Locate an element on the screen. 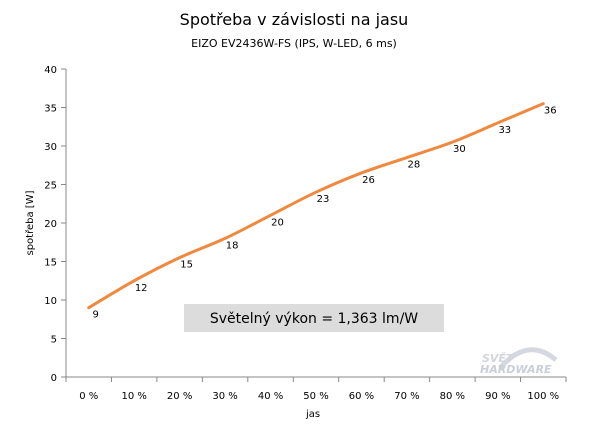 The height and width of the screenshot is (426, 589). x-tick-label: 50 % is located at coordinates (315, 396).